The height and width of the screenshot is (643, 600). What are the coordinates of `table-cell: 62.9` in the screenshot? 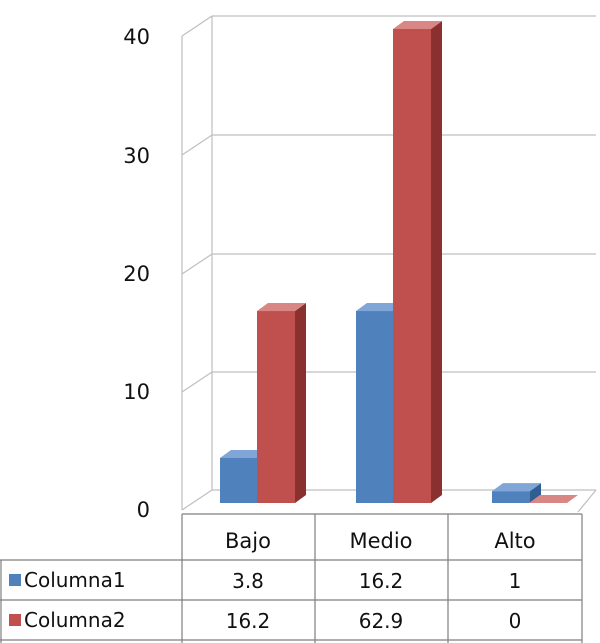 It's located at (381, 621).